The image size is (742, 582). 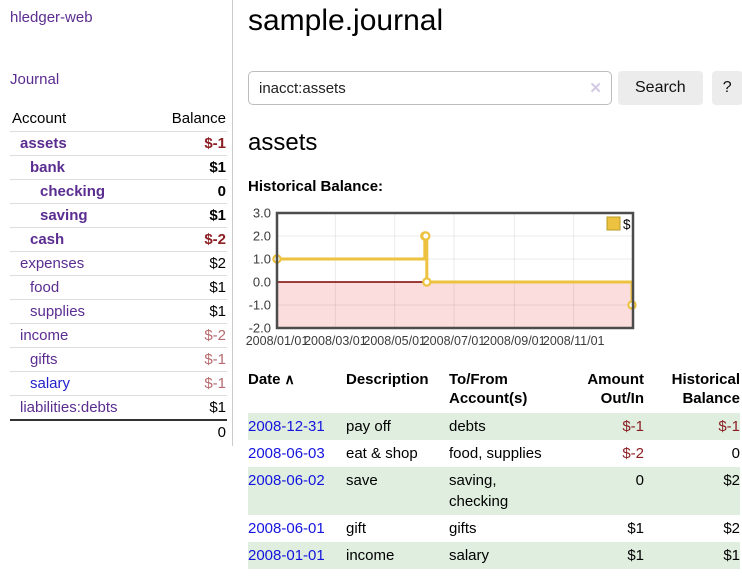 What do you see at coordinates (726, 88) in the screenshot?
I see `help-button: ?` at bounding box center [726, 88].